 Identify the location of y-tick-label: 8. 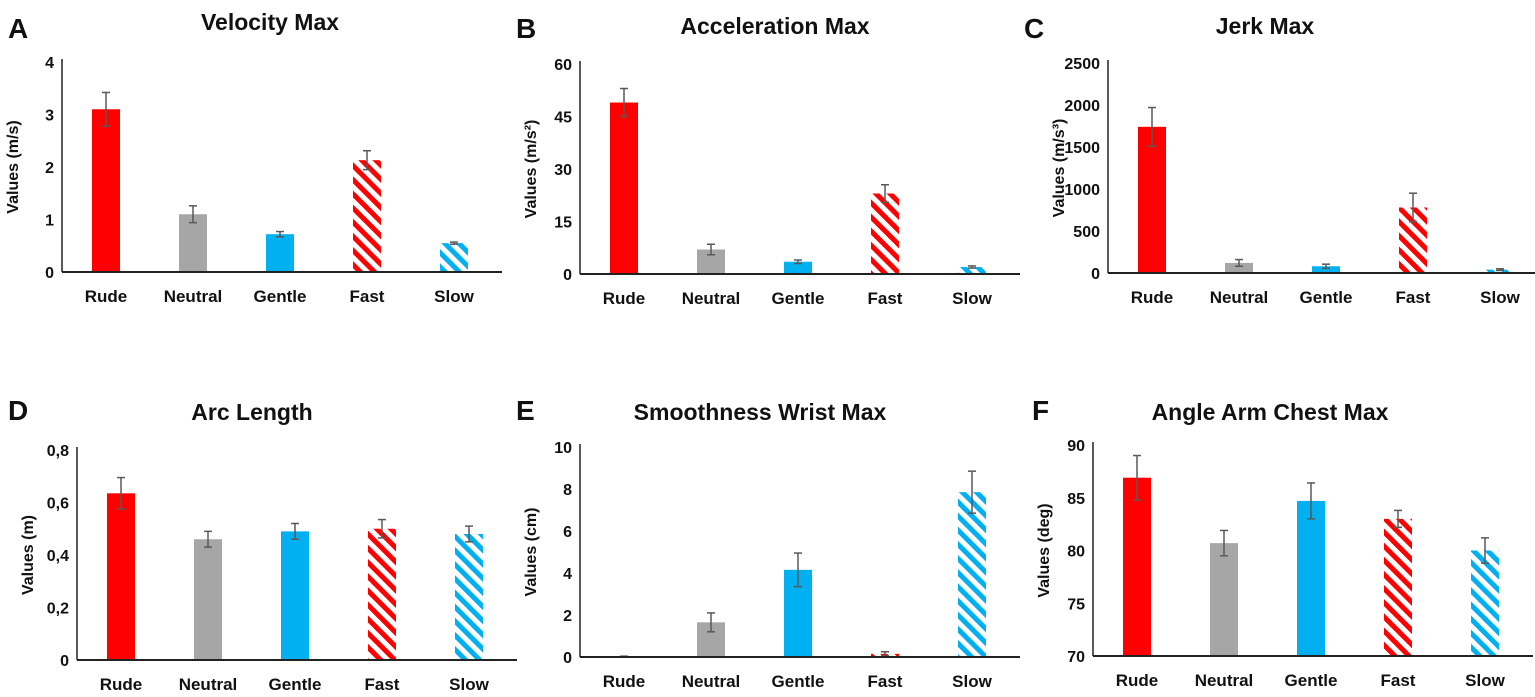
(567, 490).